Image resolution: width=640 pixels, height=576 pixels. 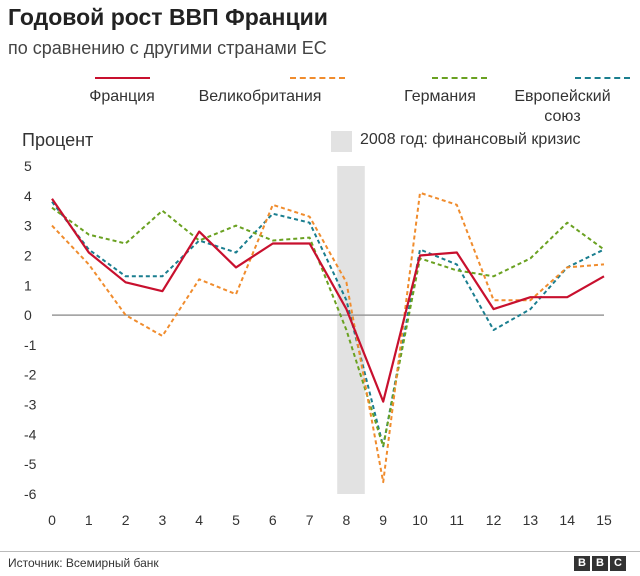 What do you see at coordinates (83, 563) in the screenshot?
I see `source-note: Источник: Всемирный банк` at bounding box center [83, 563].